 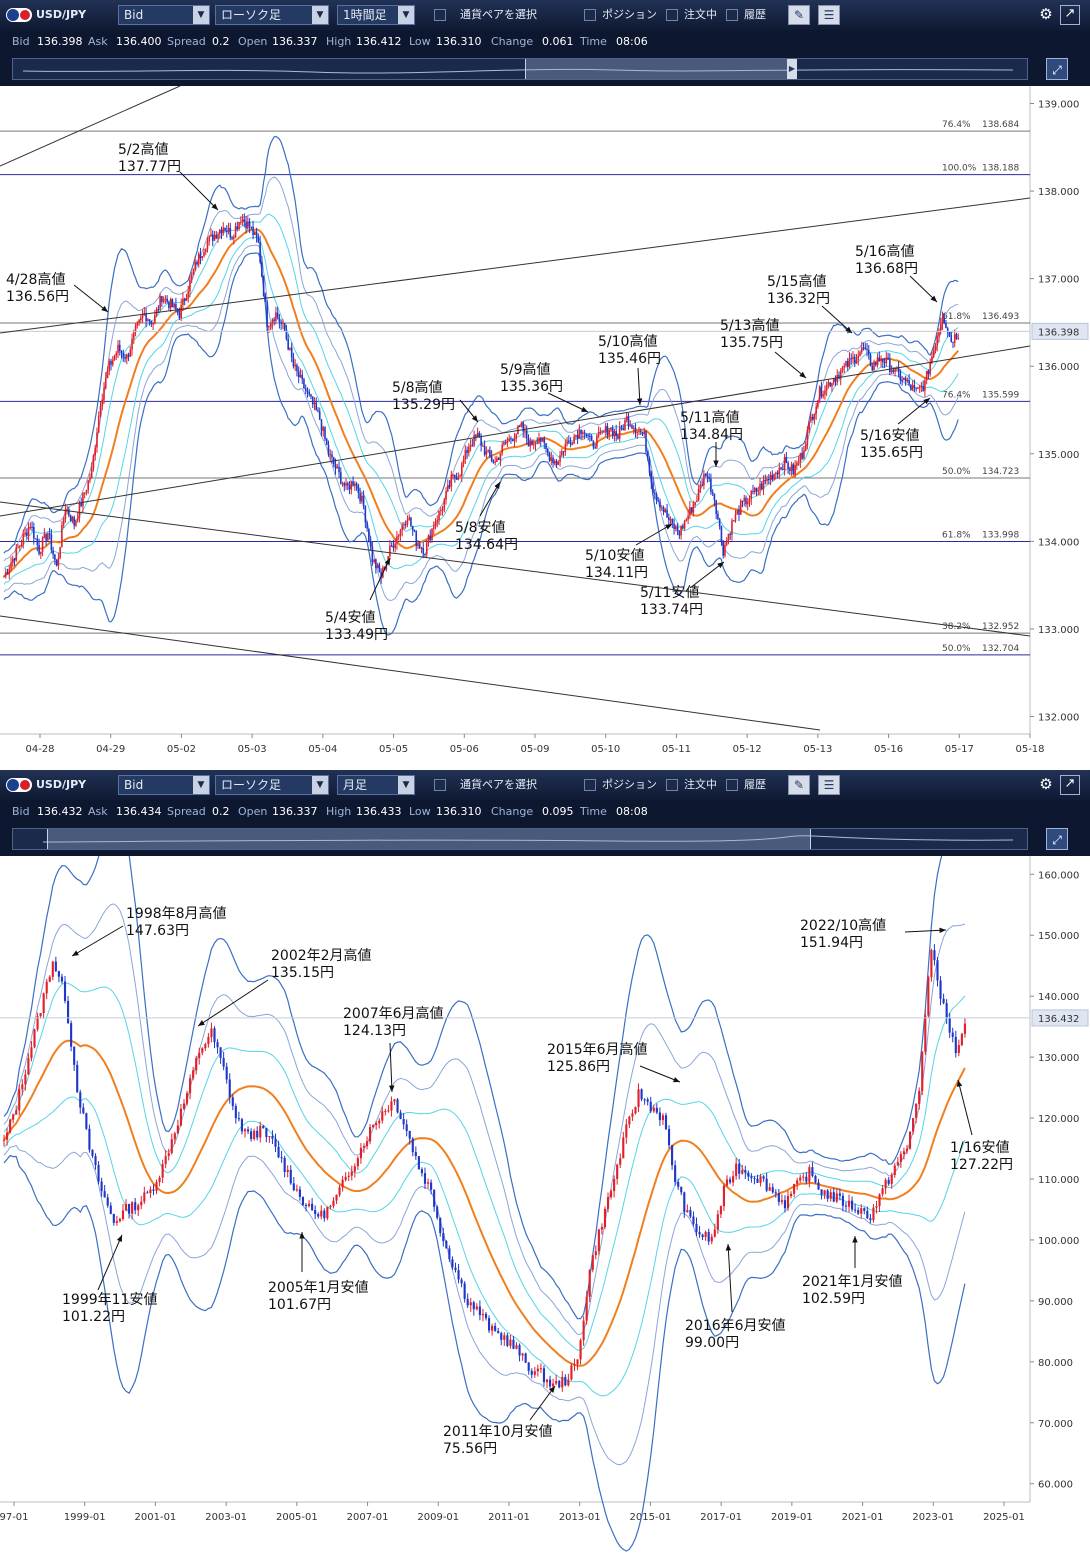 I want to click on time-label: Time, so click(x=593, y=41).